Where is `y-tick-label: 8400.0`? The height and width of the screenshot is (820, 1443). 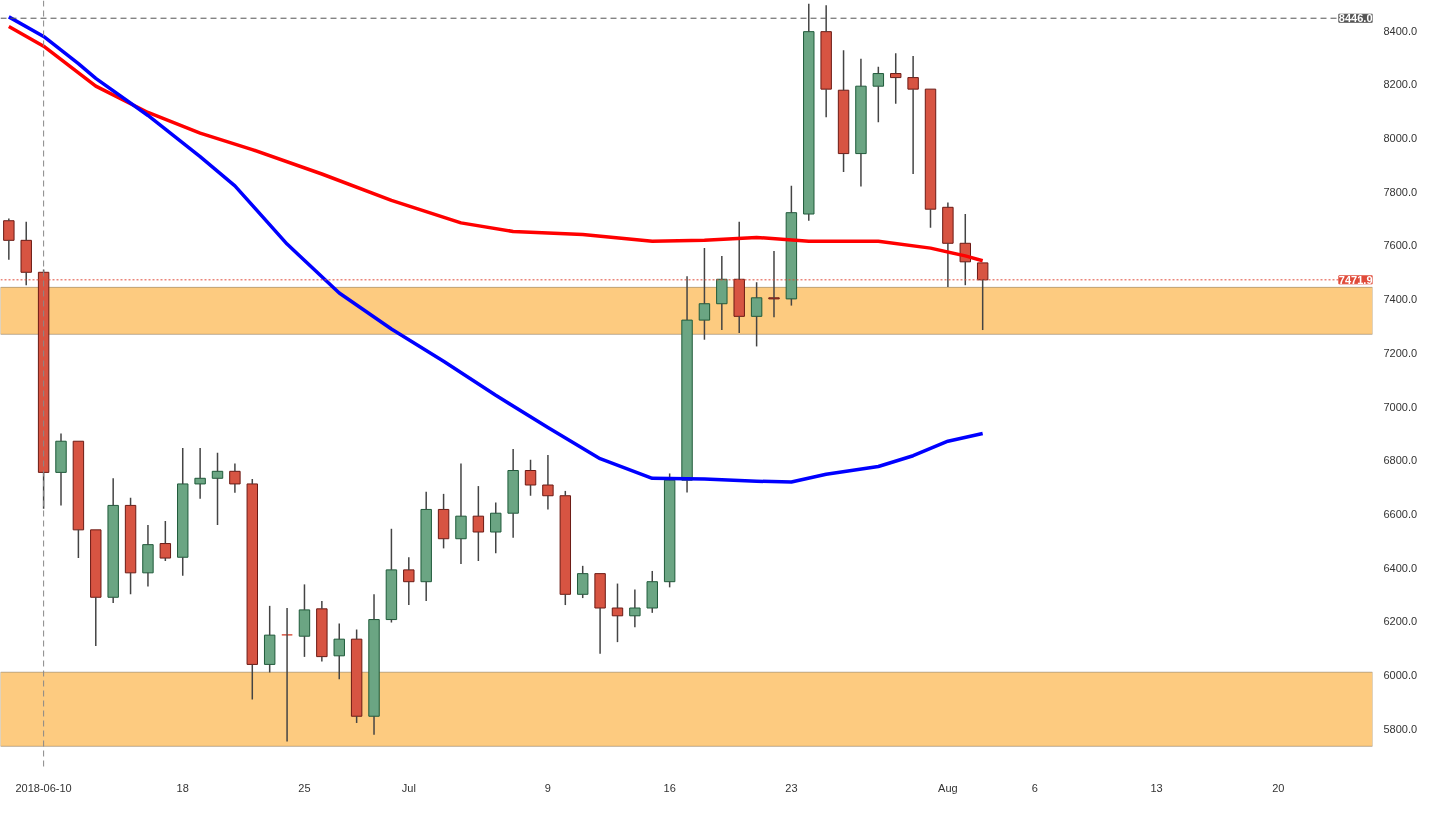
y-tick-label: 8400.0 is located at coordinates (1400, 30).